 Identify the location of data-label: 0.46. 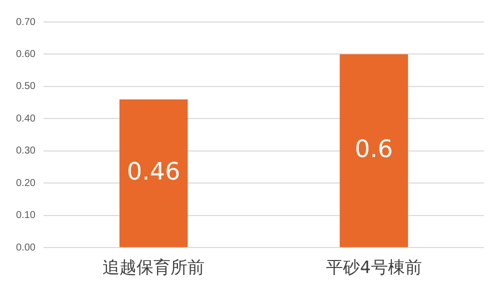
(153, 171).